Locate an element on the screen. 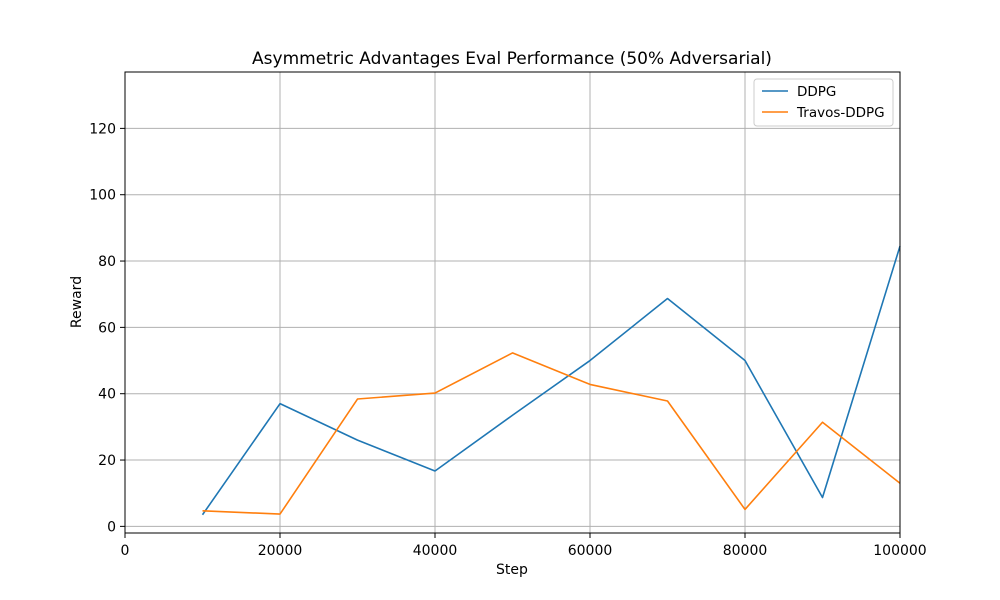 The width and height of the screenshot is (1000, 600). y-axis: 0 20 40 60 80 100 120 is located at coordinates (107, 328).